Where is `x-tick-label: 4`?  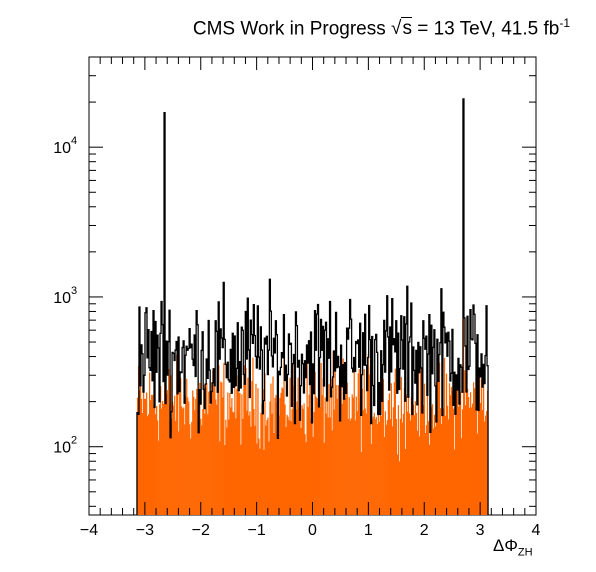
x-tick-label: 4 is located at coordinates (536, 530).